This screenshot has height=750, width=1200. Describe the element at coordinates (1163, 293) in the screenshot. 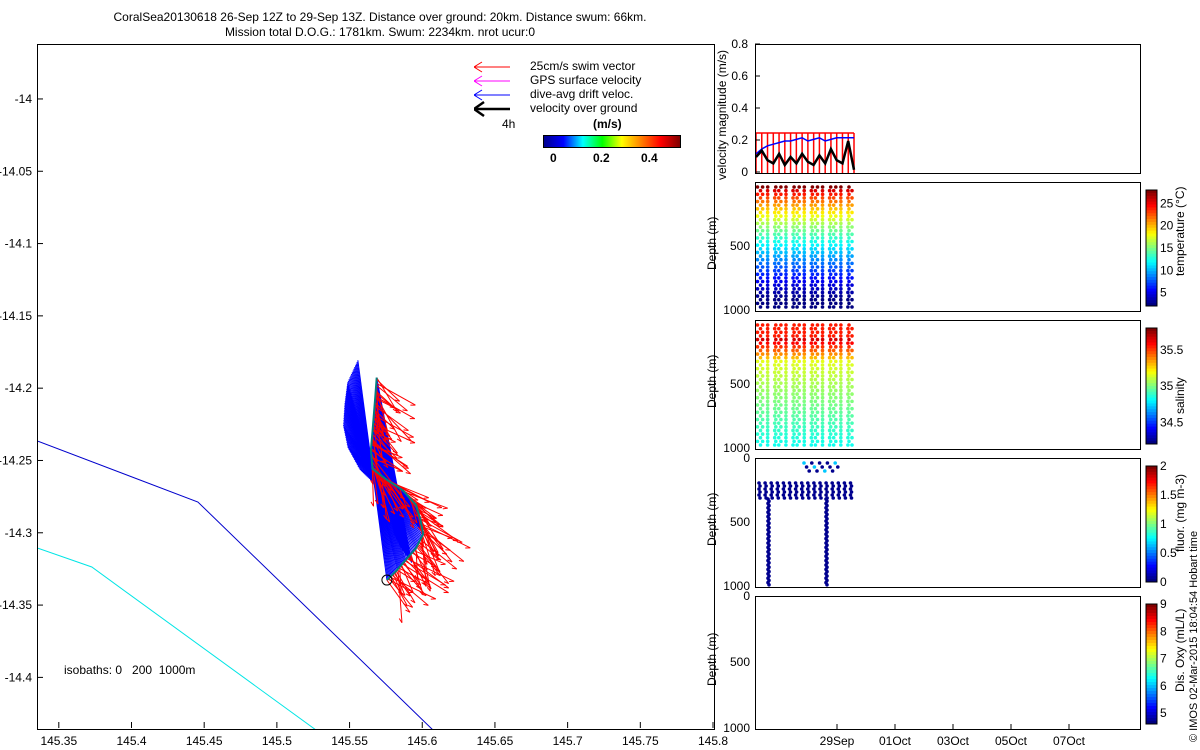

I see `colorbar-tick-label: 5` at that location.